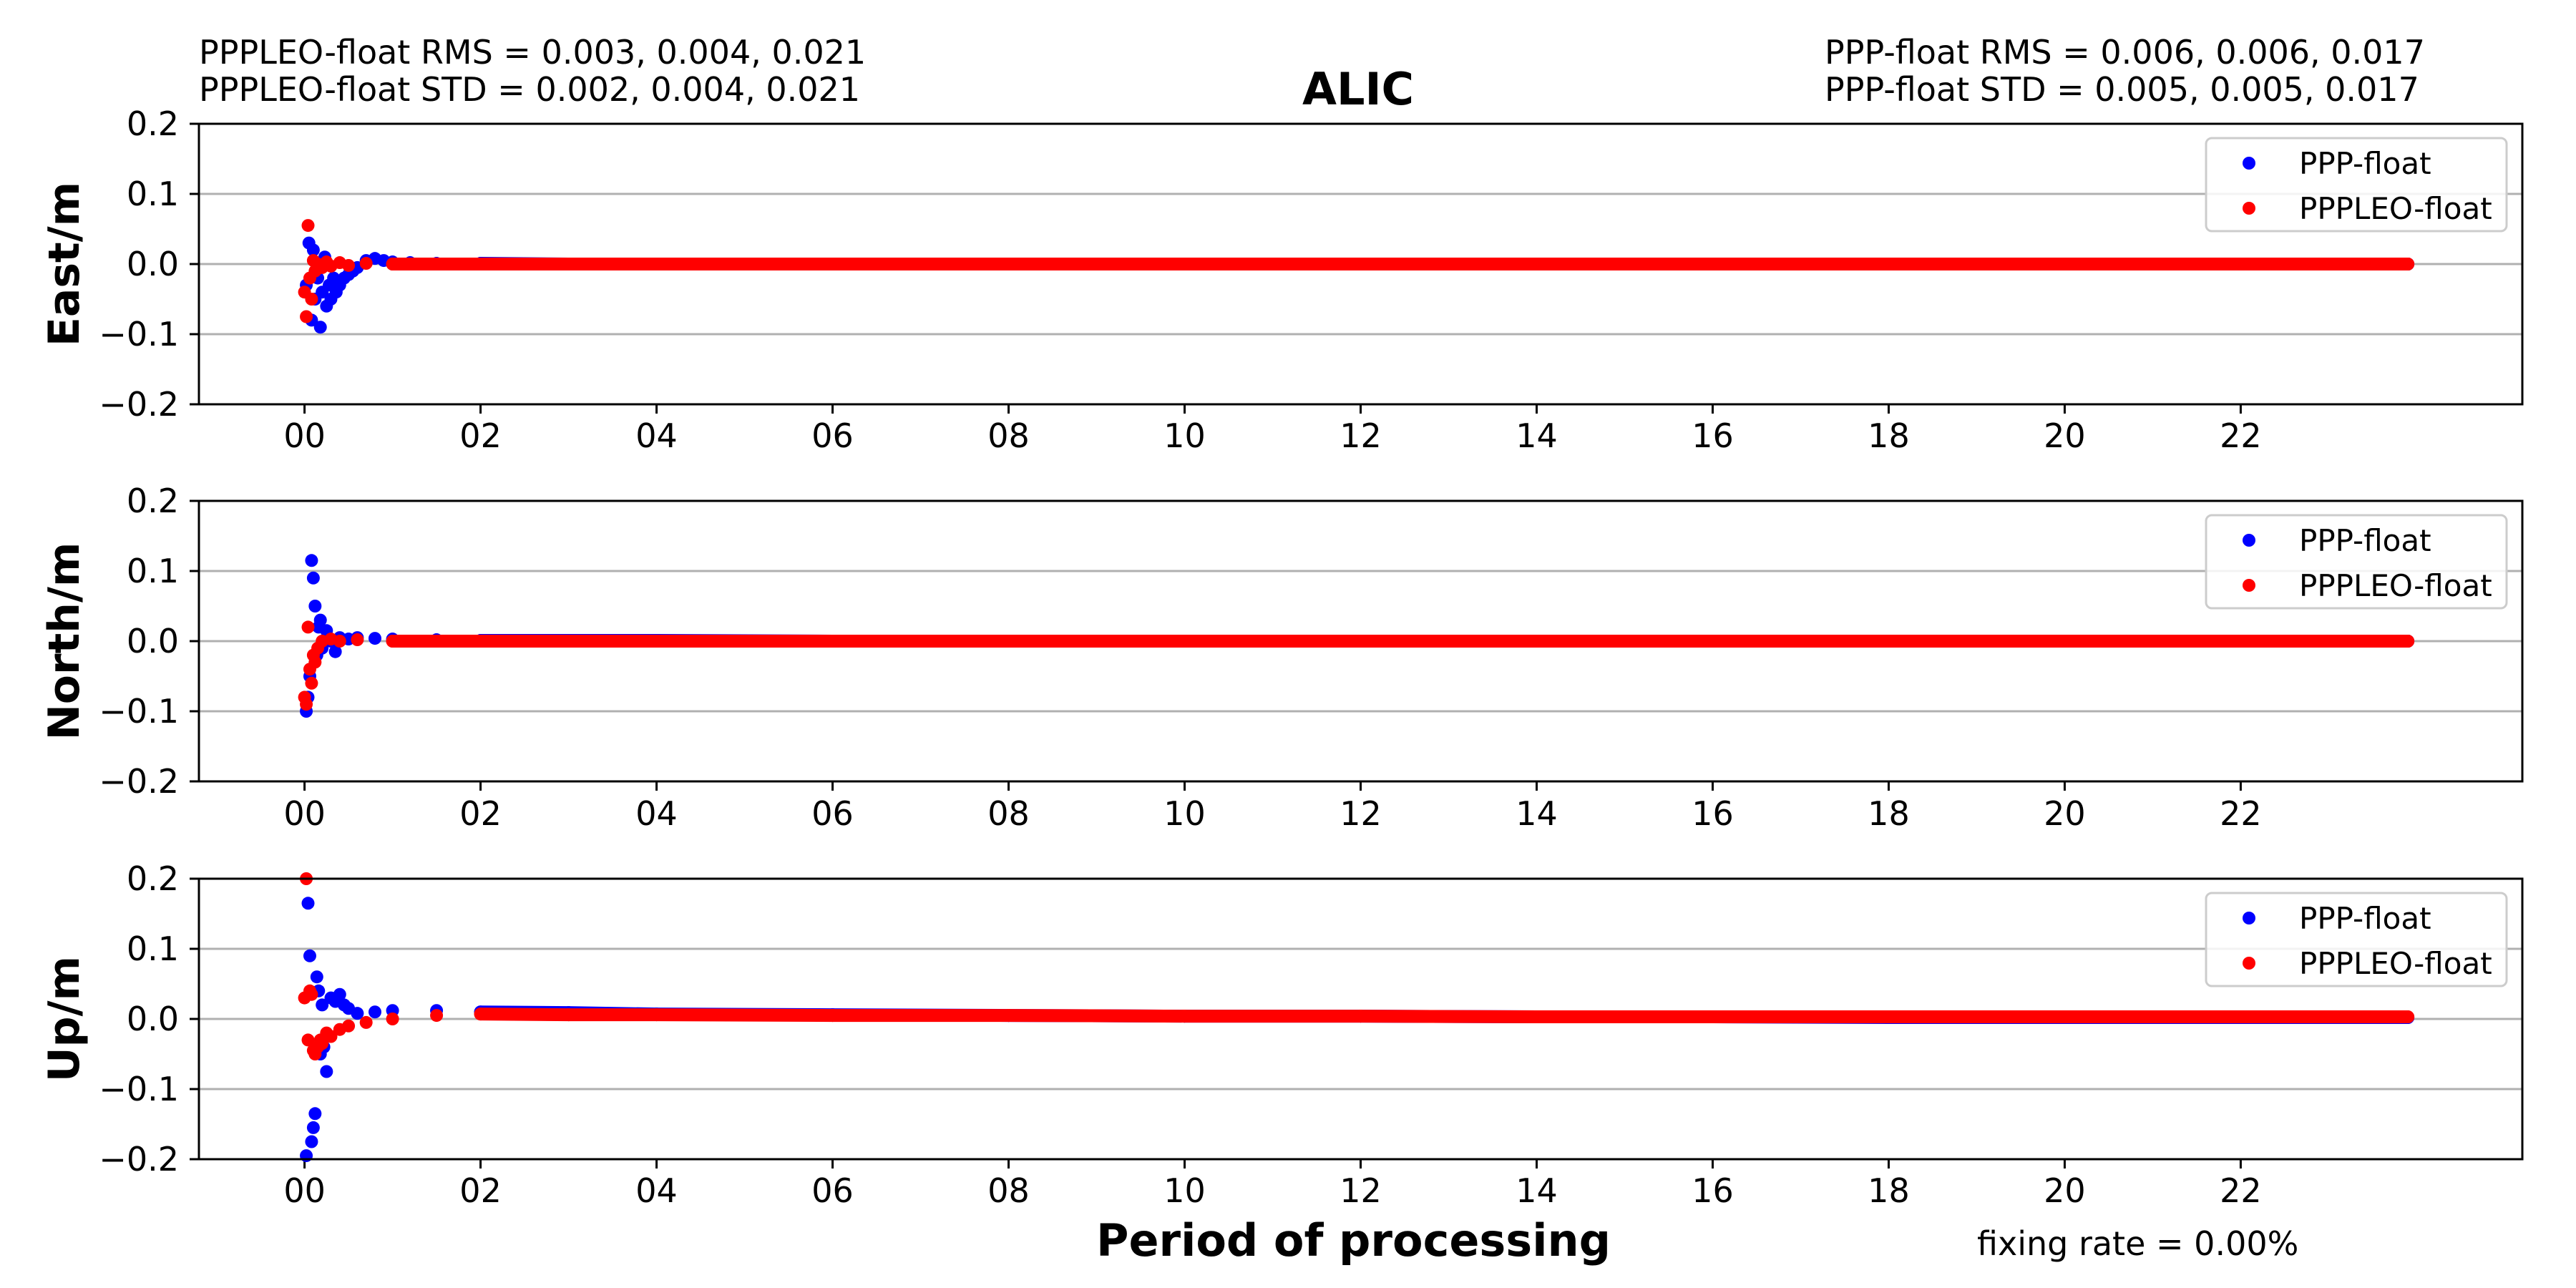 This screenshot has height=1288, width=2576. What do you see at coordinates (139, 334) in the screenshot?
I see `y-tick-label: −0.1` at bounding box center [139, 334].